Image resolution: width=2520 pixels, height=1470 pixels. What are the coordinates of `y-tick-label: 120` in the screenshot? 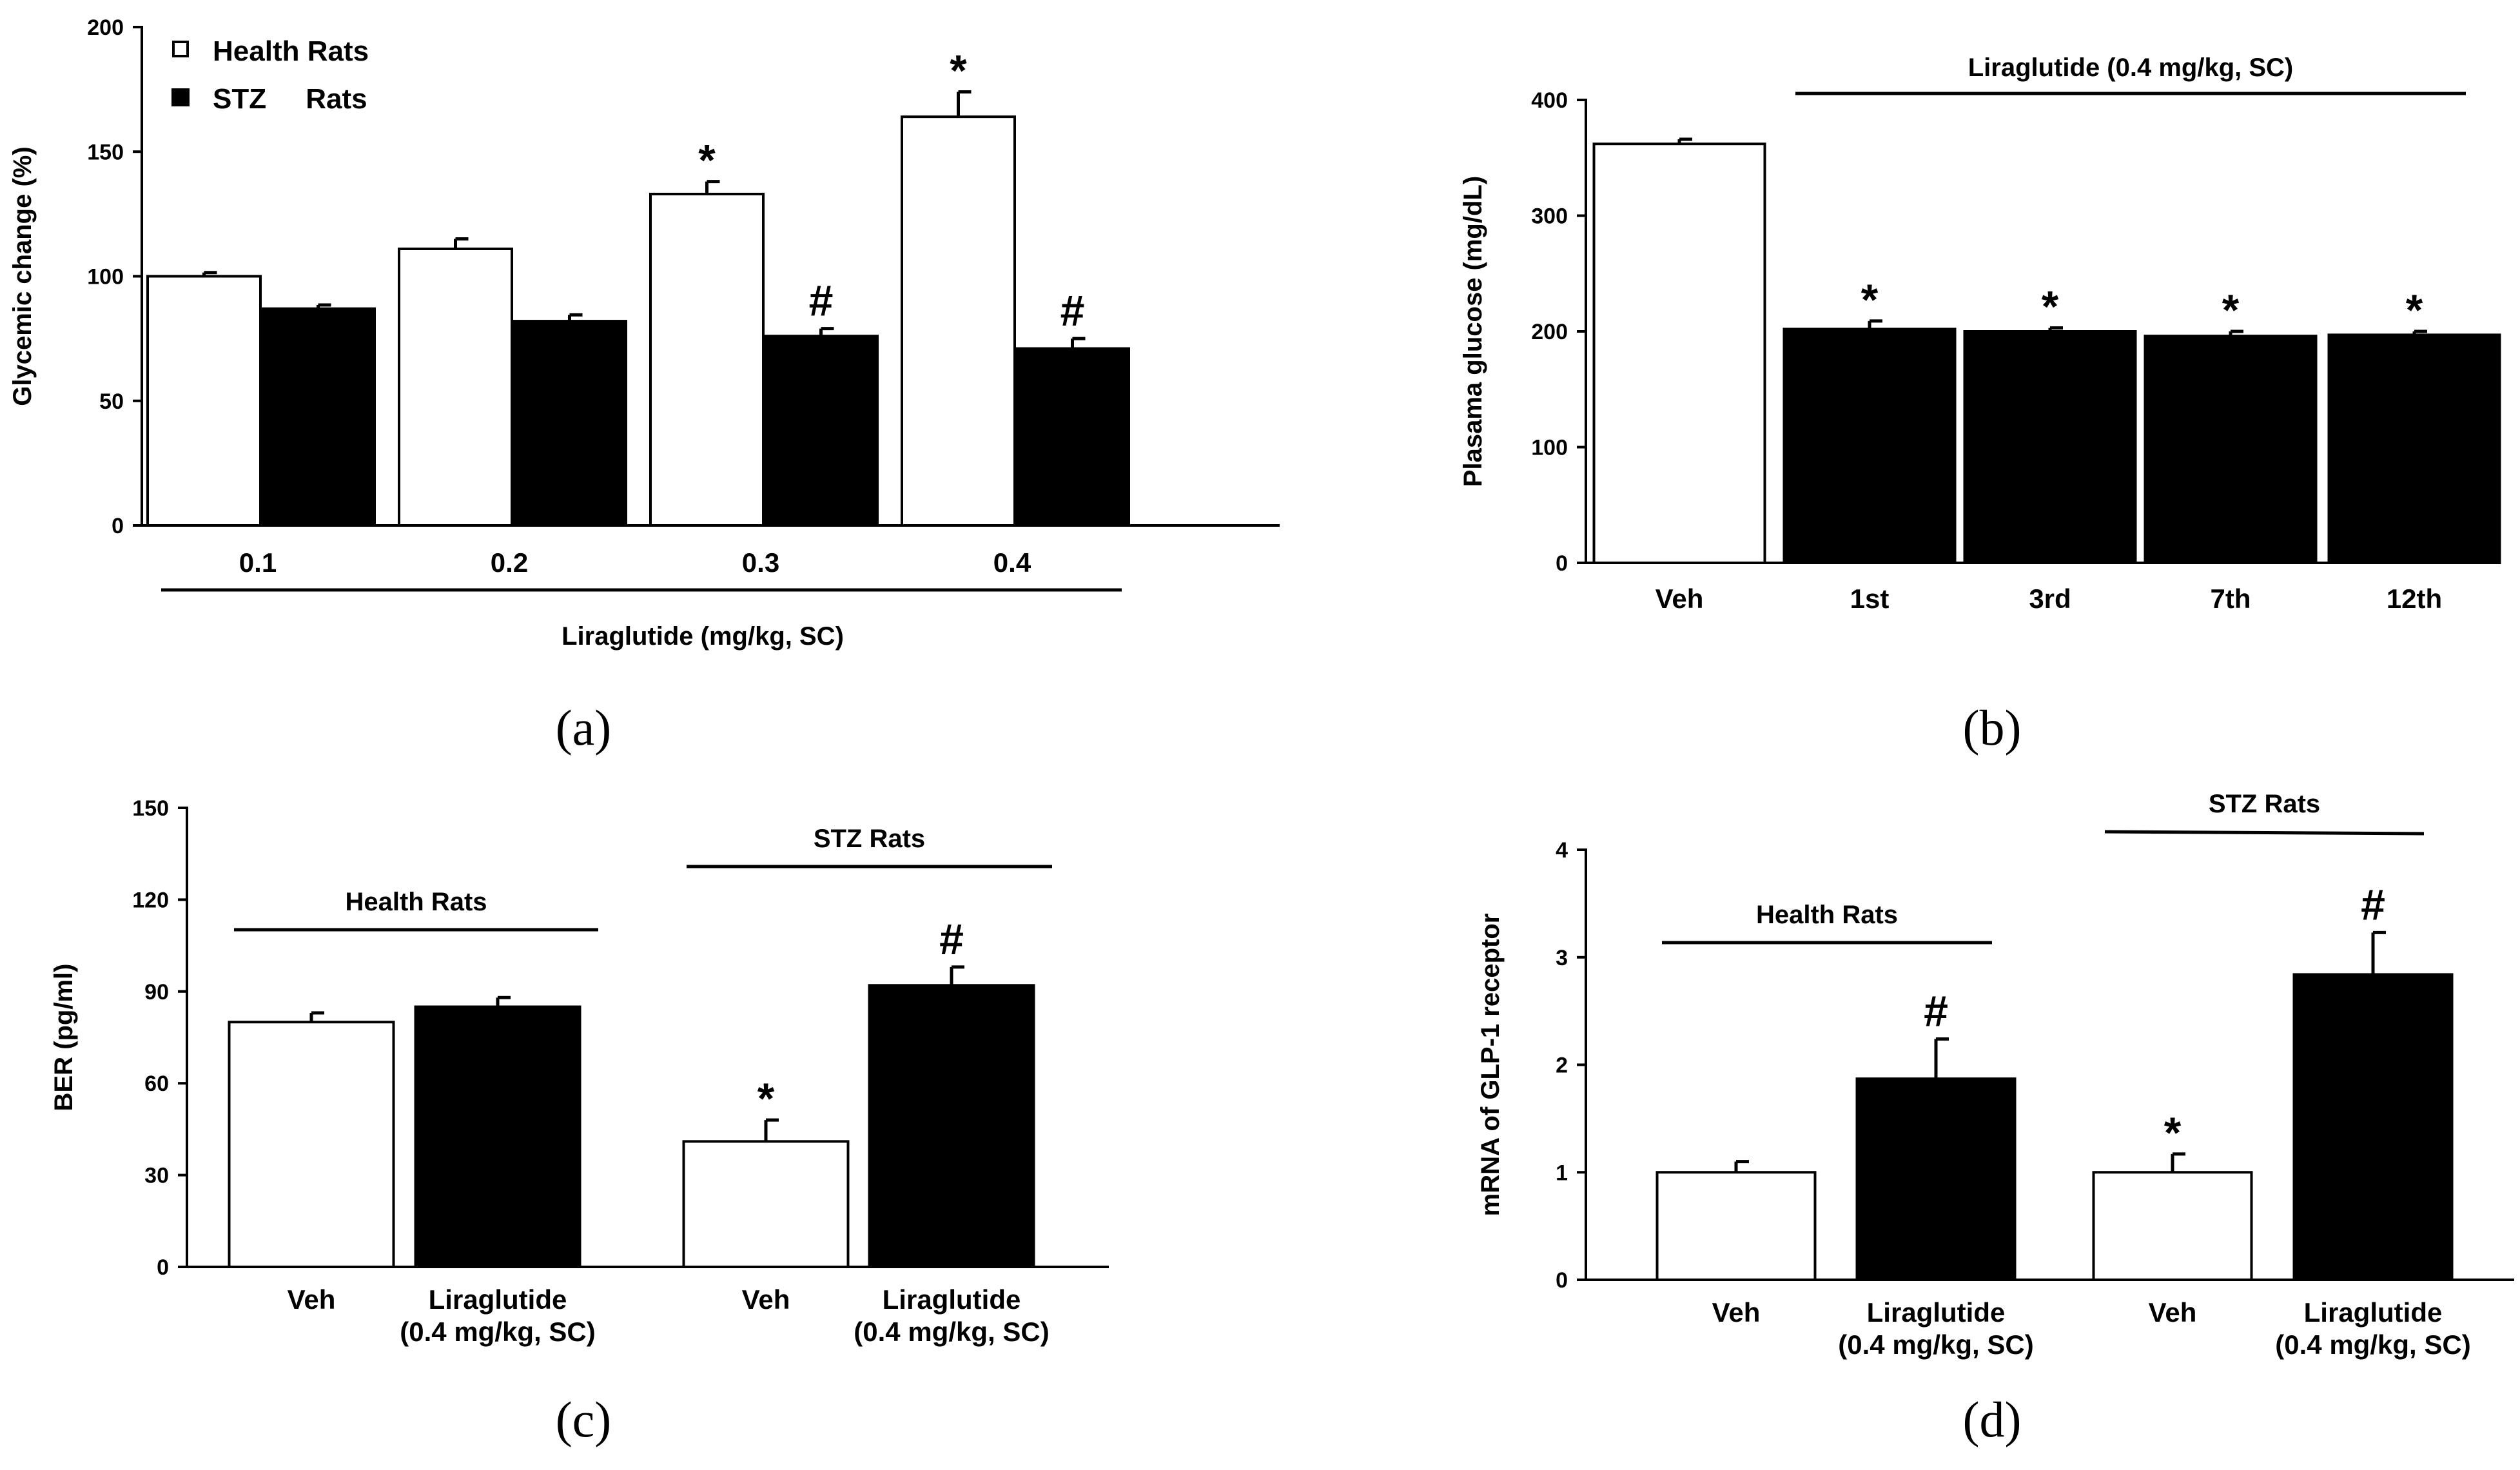 It's located at (150, 900).